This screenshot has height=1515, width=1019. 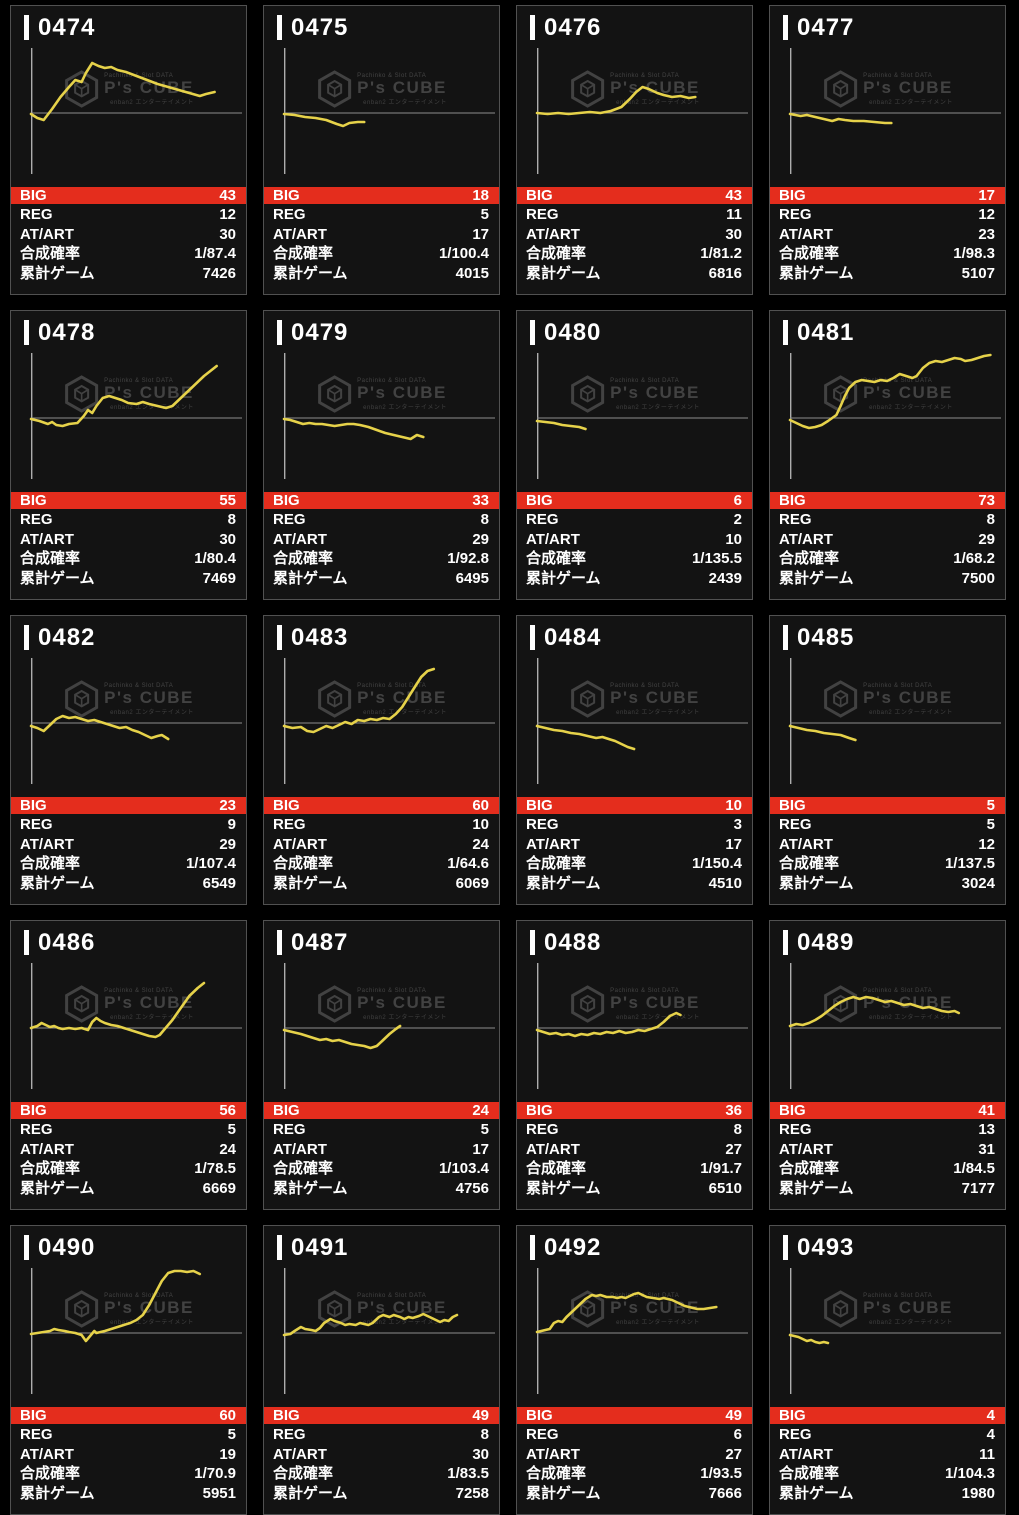 I want to click on machine-number: 0487, so click(x=320, y=942).